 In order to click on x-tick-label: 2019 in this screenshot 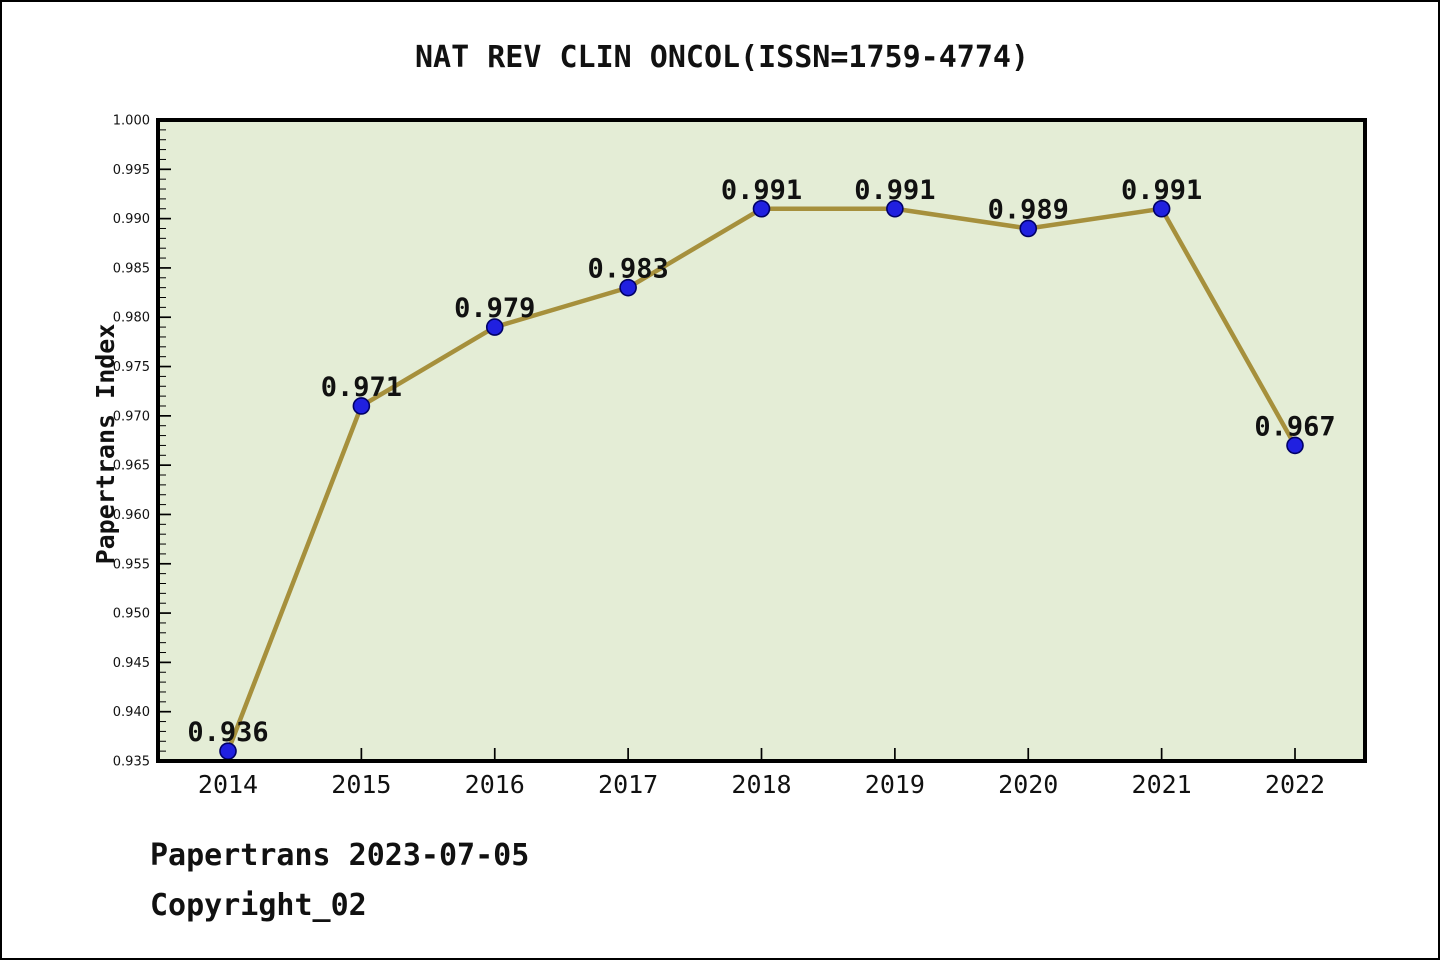, I will do `click(895, 784)`.